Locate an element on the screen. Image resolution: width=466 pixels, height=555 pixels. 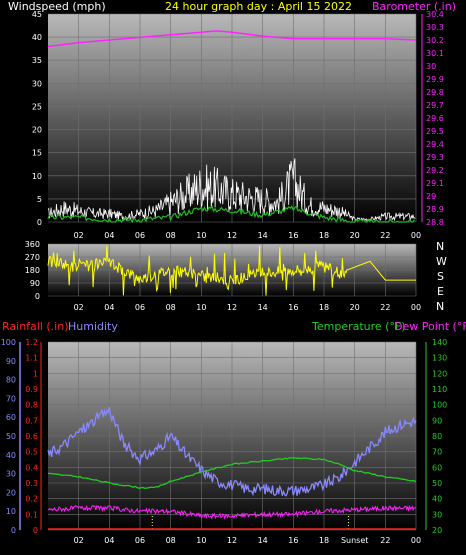
wind-x-tick-label: 00 is located at coordinates (416, 235).